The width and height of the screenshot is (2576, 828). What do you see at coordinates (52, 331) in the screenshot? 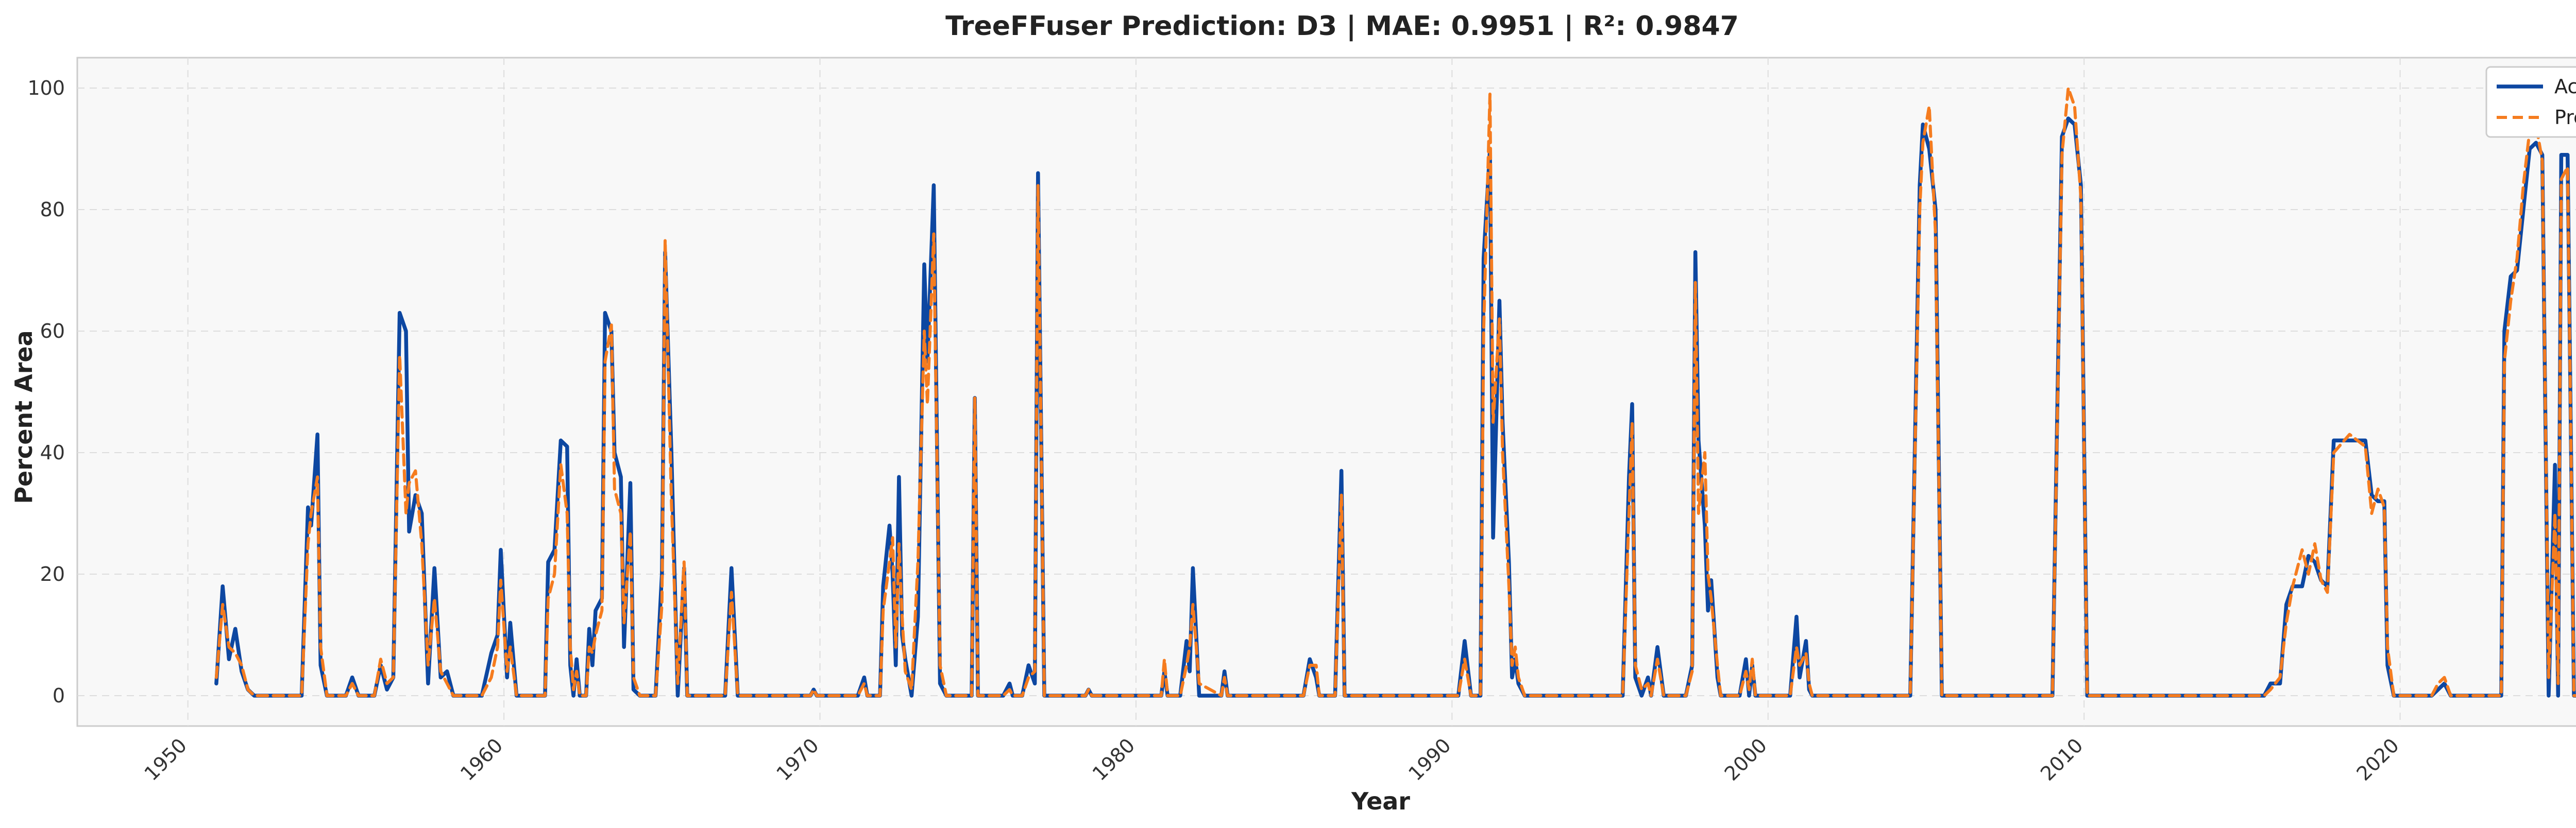
I see `y-tick-label: 60` at bounding box center [52, 331].